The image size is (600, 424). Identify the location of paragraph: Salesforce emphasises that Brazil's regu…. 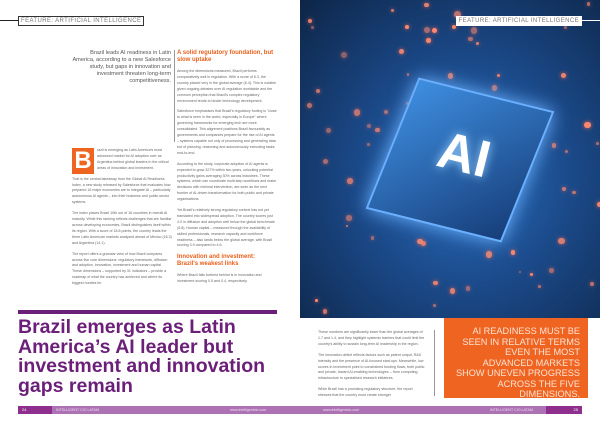
(227, 132).